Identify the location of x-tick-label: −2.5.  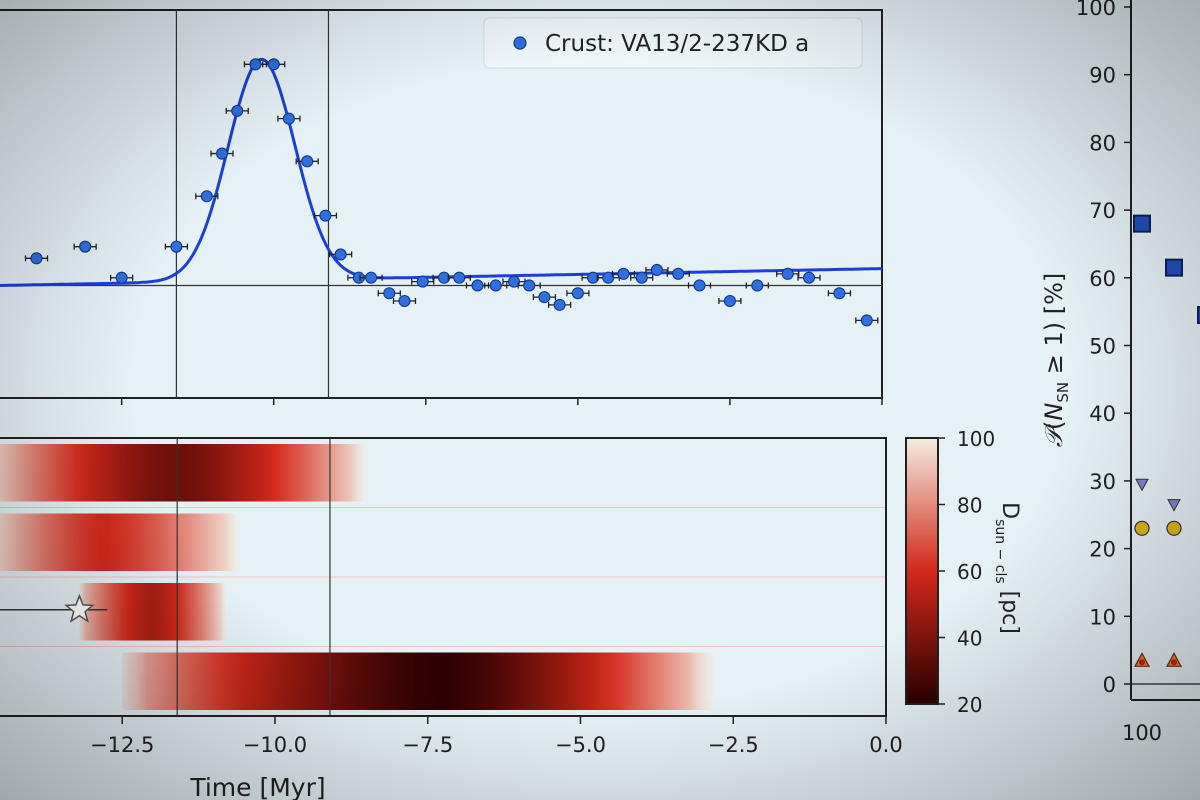
(733, 745).